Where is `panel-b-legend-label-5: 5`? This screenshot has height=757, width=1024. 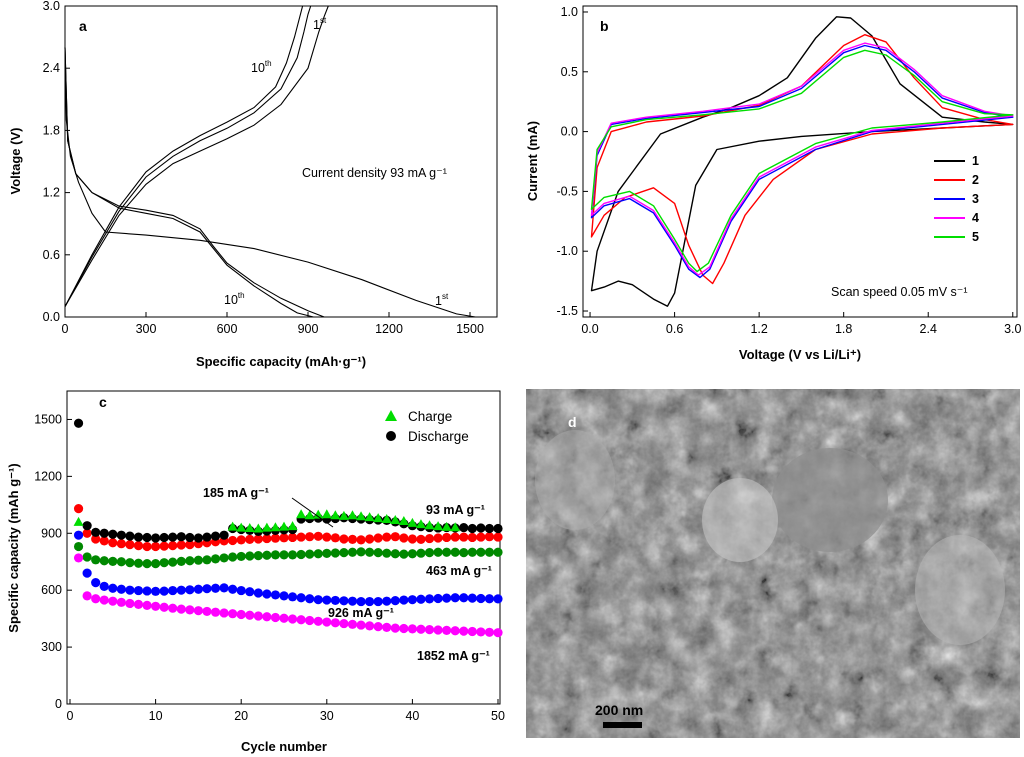
panel-b-legend-label-5: 5 is located at coordinates (975, 237).